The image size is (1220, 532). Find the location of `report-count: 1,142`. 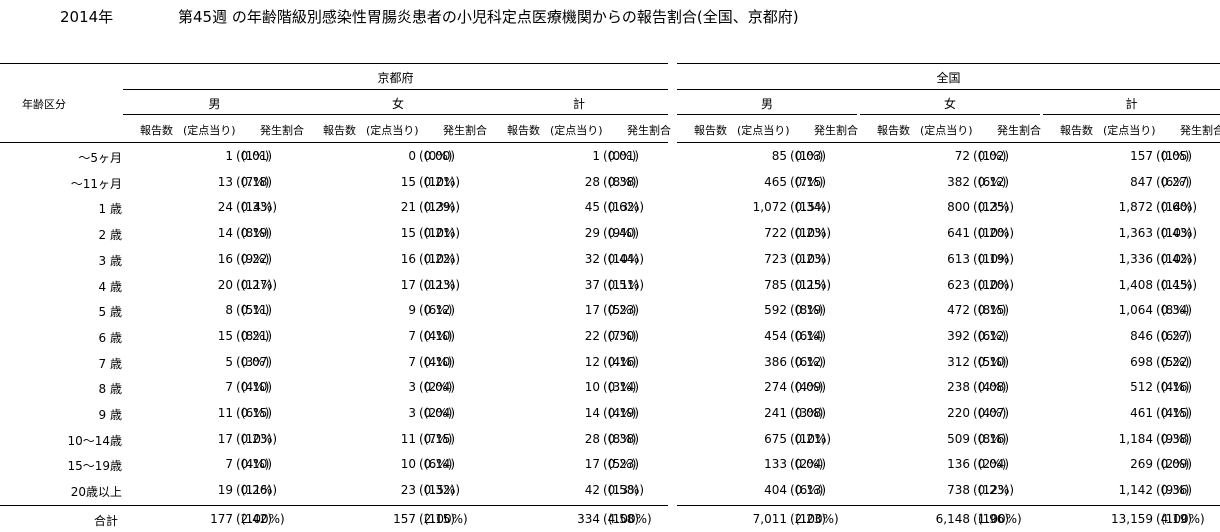

report-count: 1,142 is located at coordinates (1135, 490).